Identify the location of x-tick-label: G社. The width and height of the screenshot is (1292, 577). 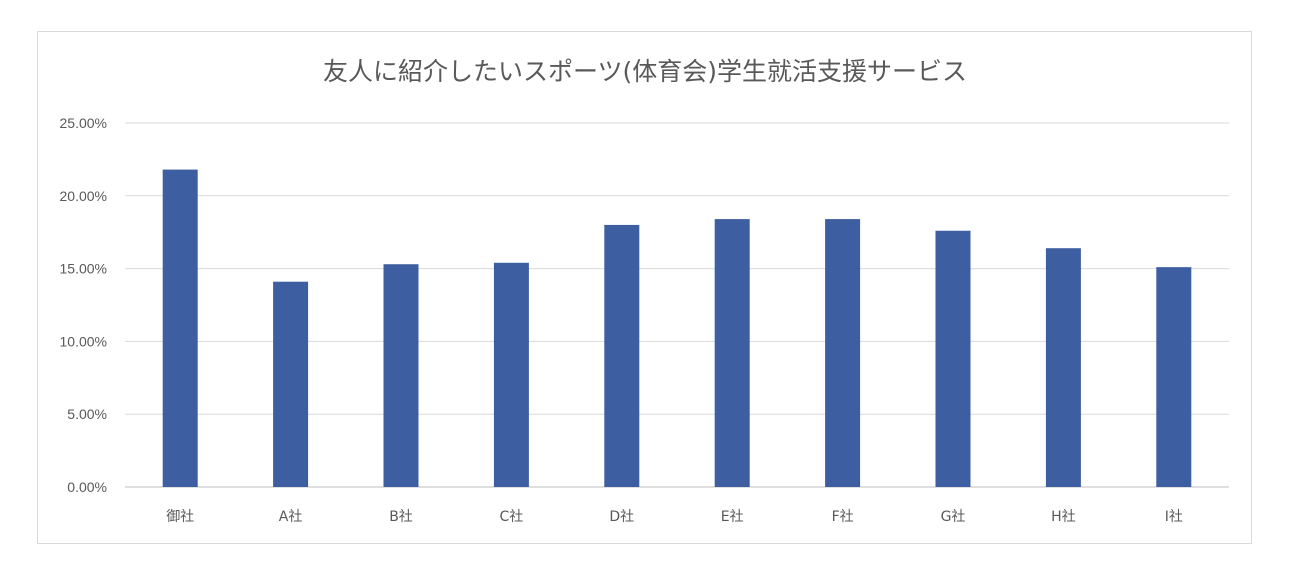
(953, 517).